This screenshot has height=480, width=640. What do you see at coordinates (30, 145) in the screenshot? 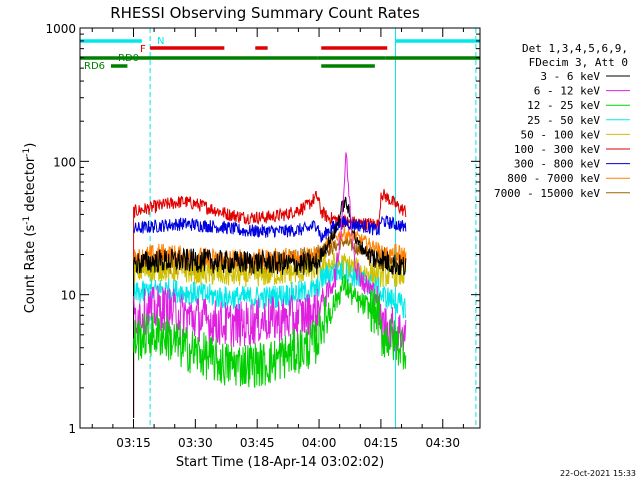
I see `y-axis-label-end: )` at bounding box center [30, 145].